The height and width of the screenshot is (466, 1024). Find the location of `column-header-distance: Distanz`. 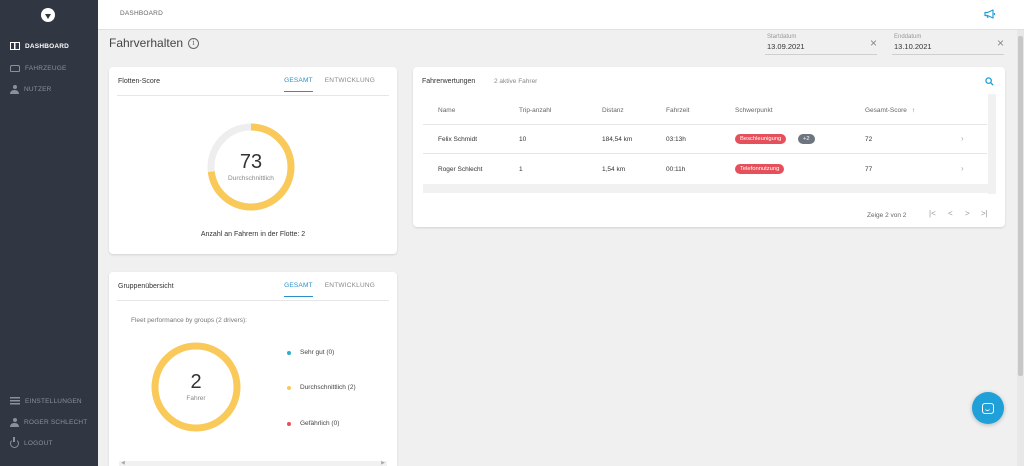

column-header-distance: Distanz is located at coordinates (613, 110).